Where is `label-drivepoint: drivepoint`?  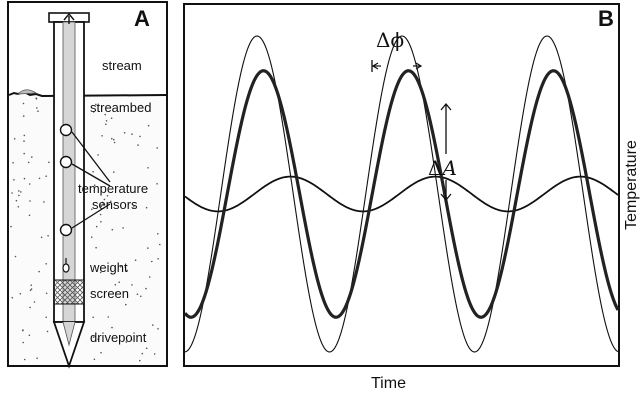 label-drivepoint: drivepoint is located at coordinates (118, 337).